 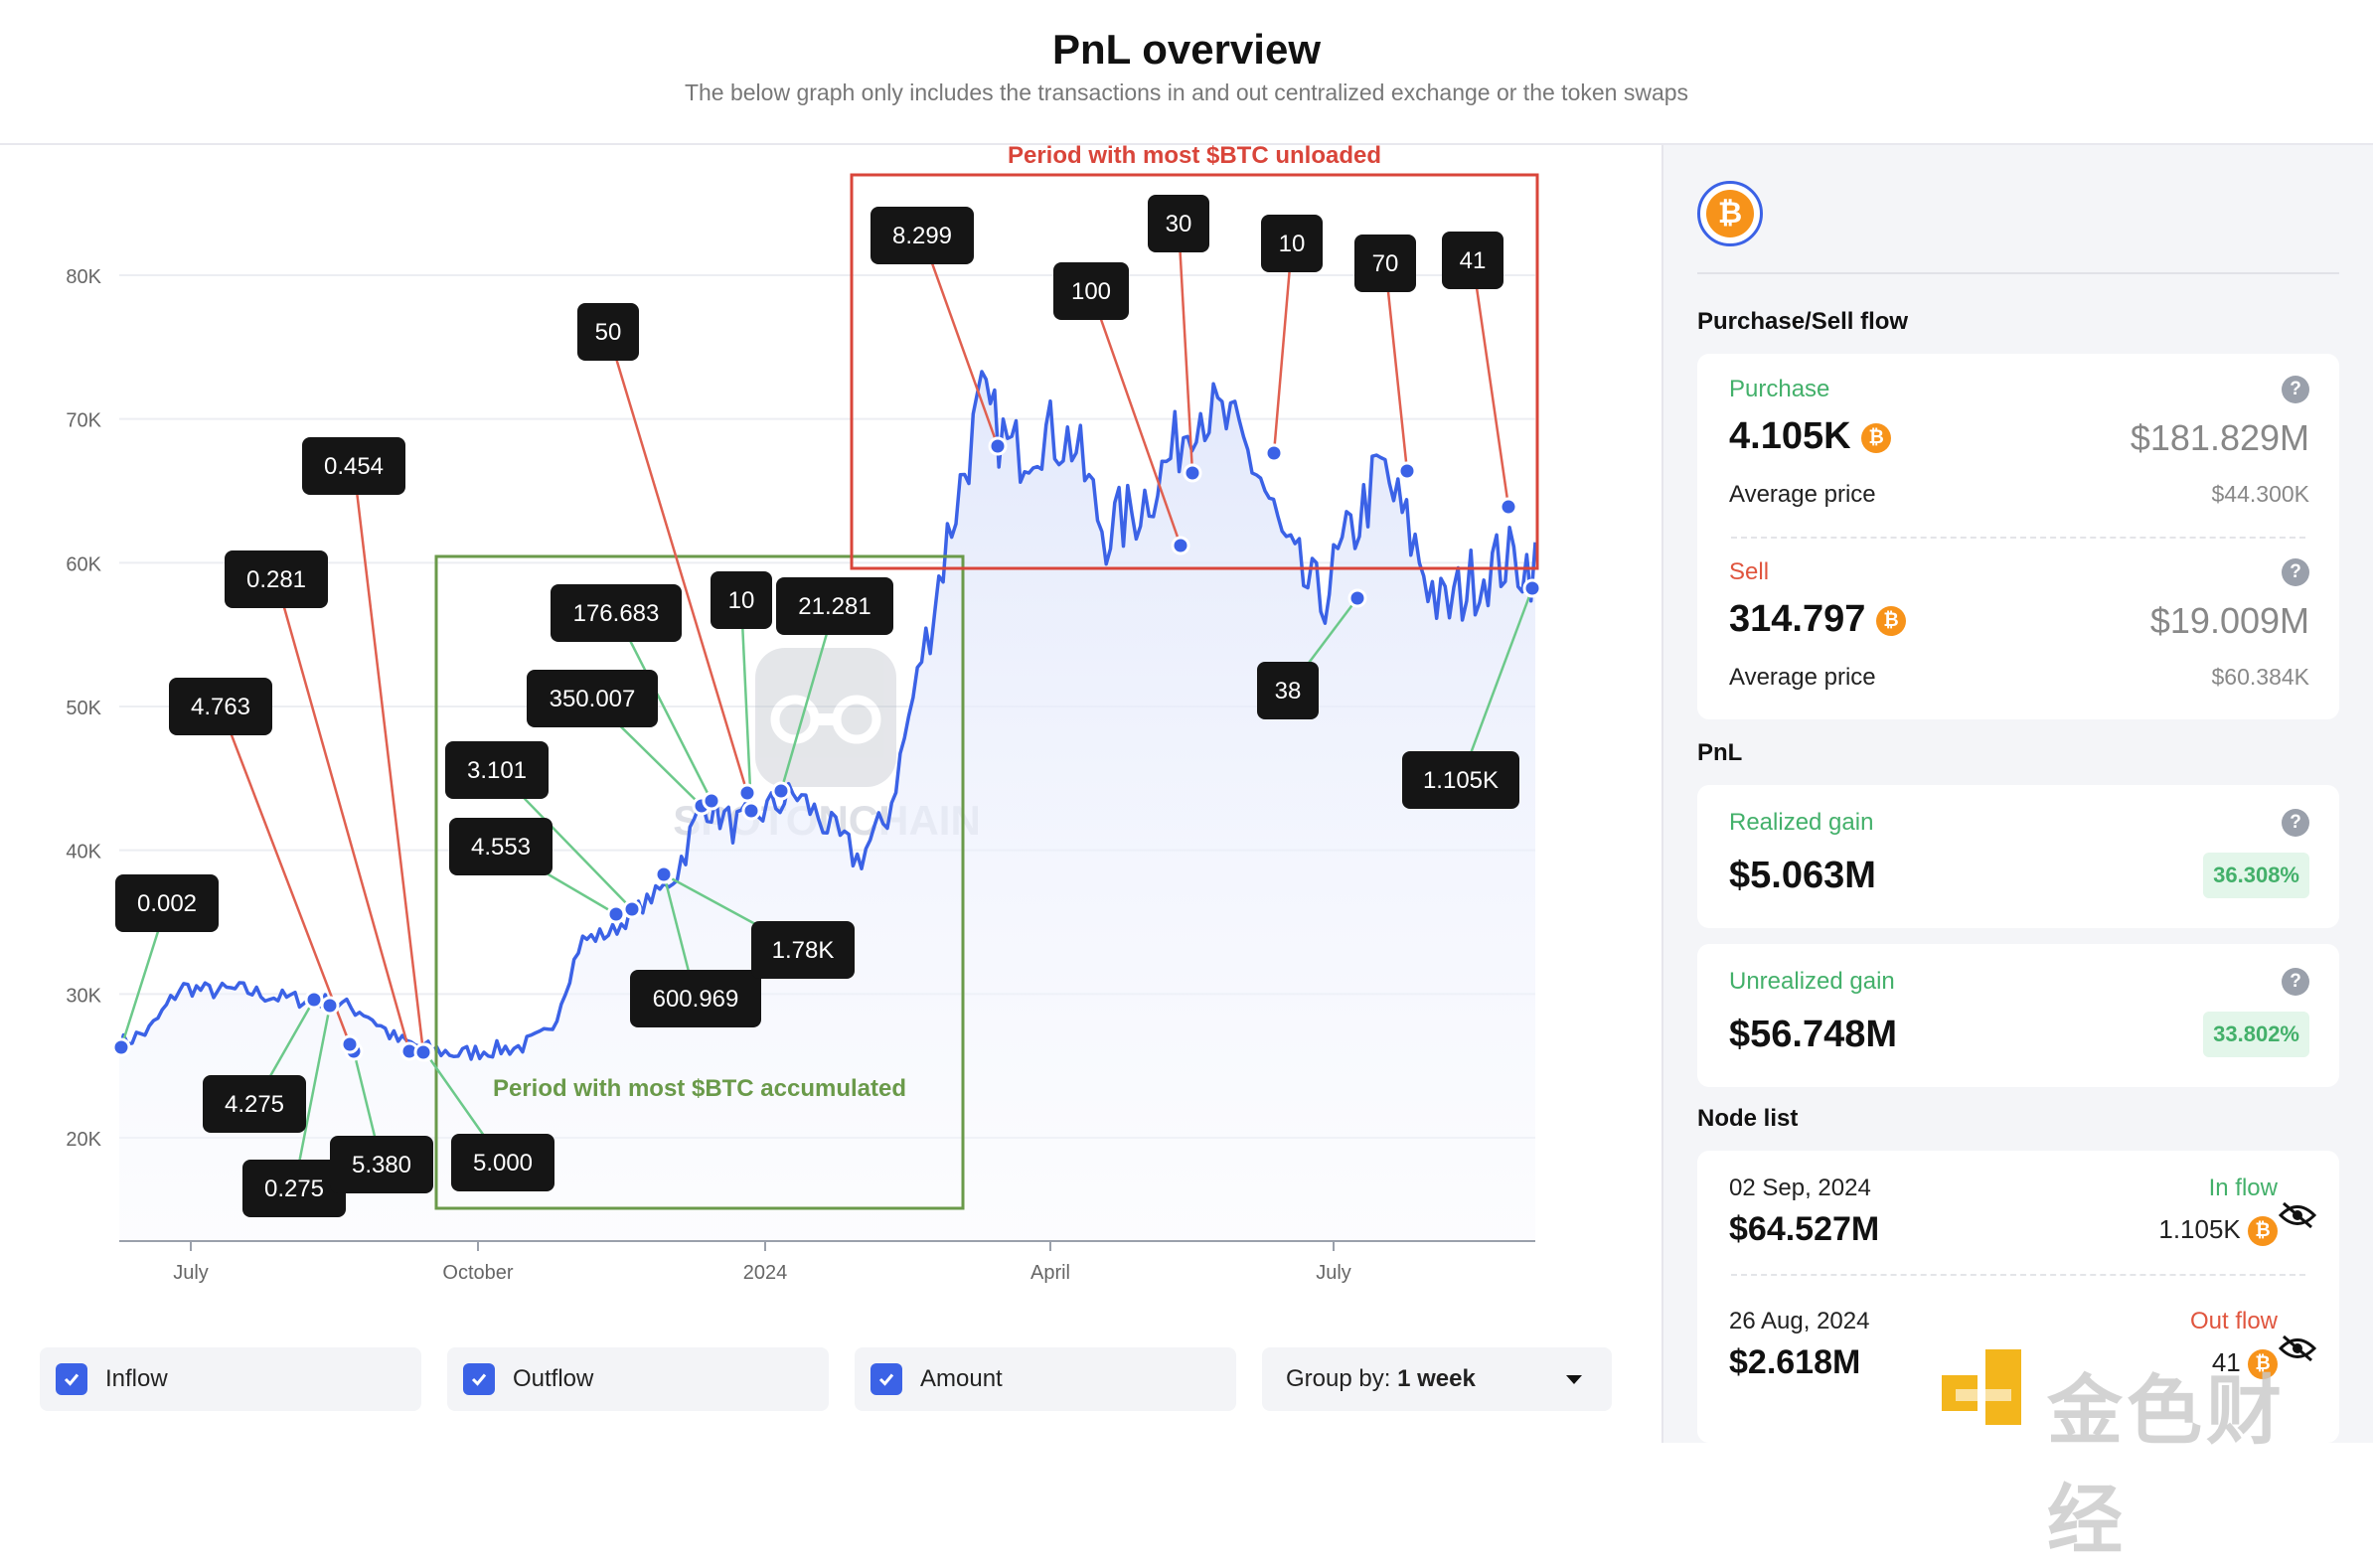 I want to click on annotation-badge-label: 4.763, so click(x=220, y=707).